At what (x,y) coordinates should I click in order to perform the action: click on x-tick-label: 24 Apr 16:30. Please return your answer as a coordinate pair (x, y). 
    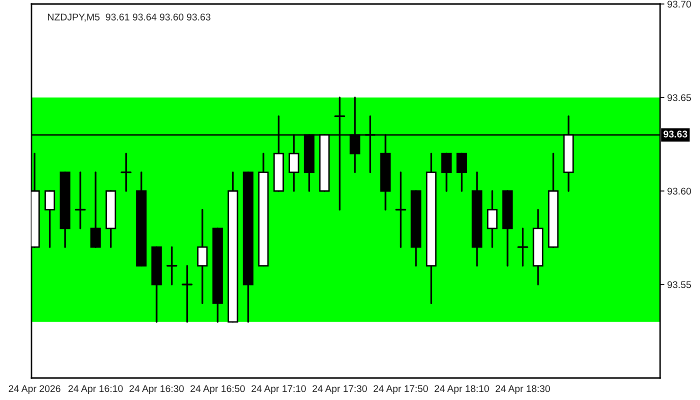
    Looking at the image, I should click on (157, 389).